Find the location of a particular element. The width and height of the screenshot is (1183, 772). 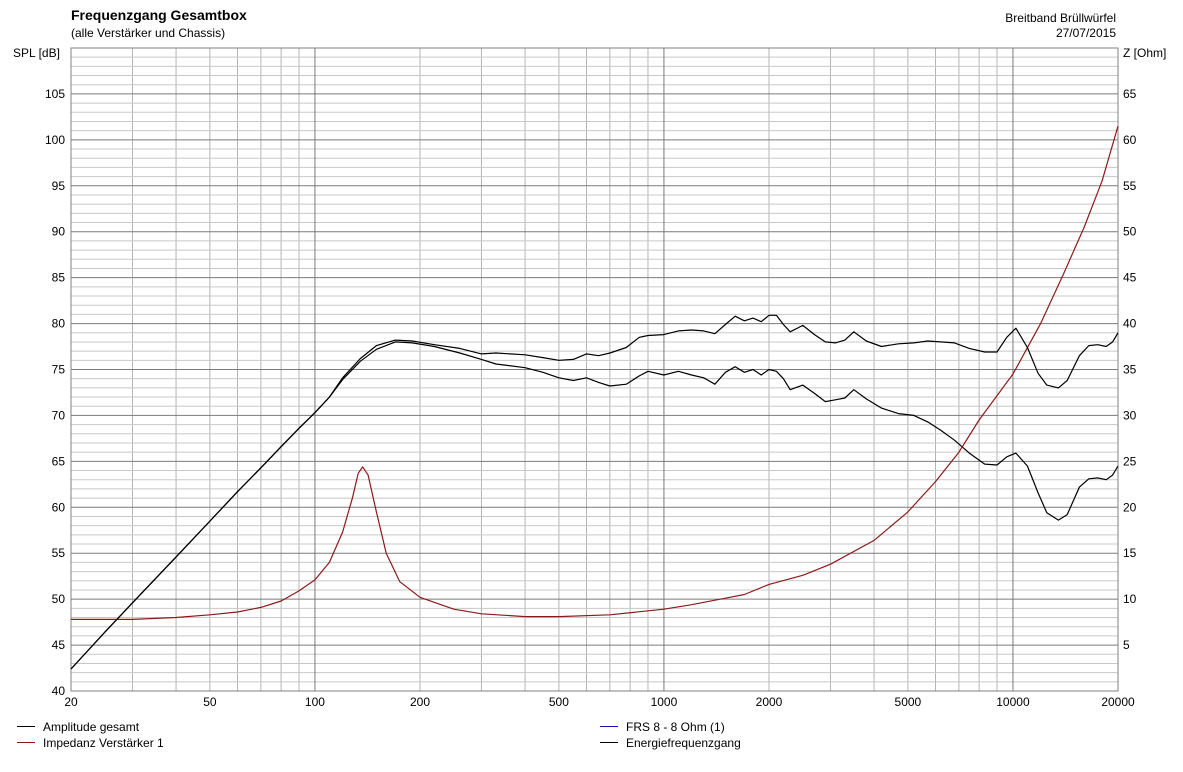

y-tick-label: 55 is located at coordinates (59, 553).